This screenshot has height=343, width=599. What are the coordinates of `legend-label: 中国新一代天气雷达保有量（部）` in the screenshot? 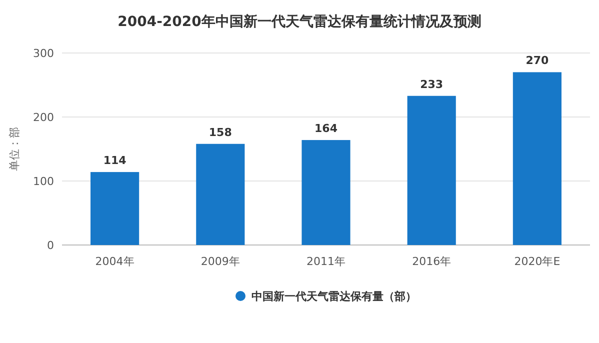 It's located at (334, 296).